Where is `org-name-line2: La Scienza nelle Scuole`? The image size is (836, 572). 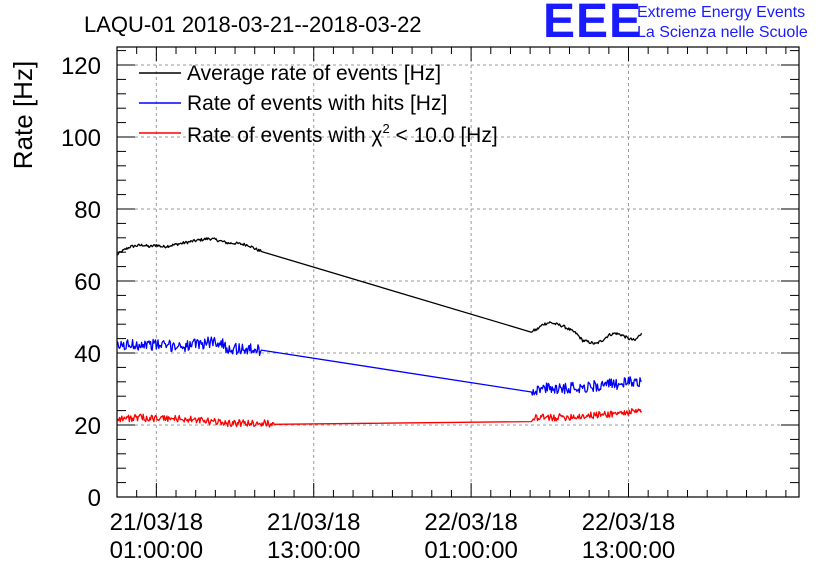
org-name-line2: La Scienza nelle Scuole is located at coordinates (722, 32).